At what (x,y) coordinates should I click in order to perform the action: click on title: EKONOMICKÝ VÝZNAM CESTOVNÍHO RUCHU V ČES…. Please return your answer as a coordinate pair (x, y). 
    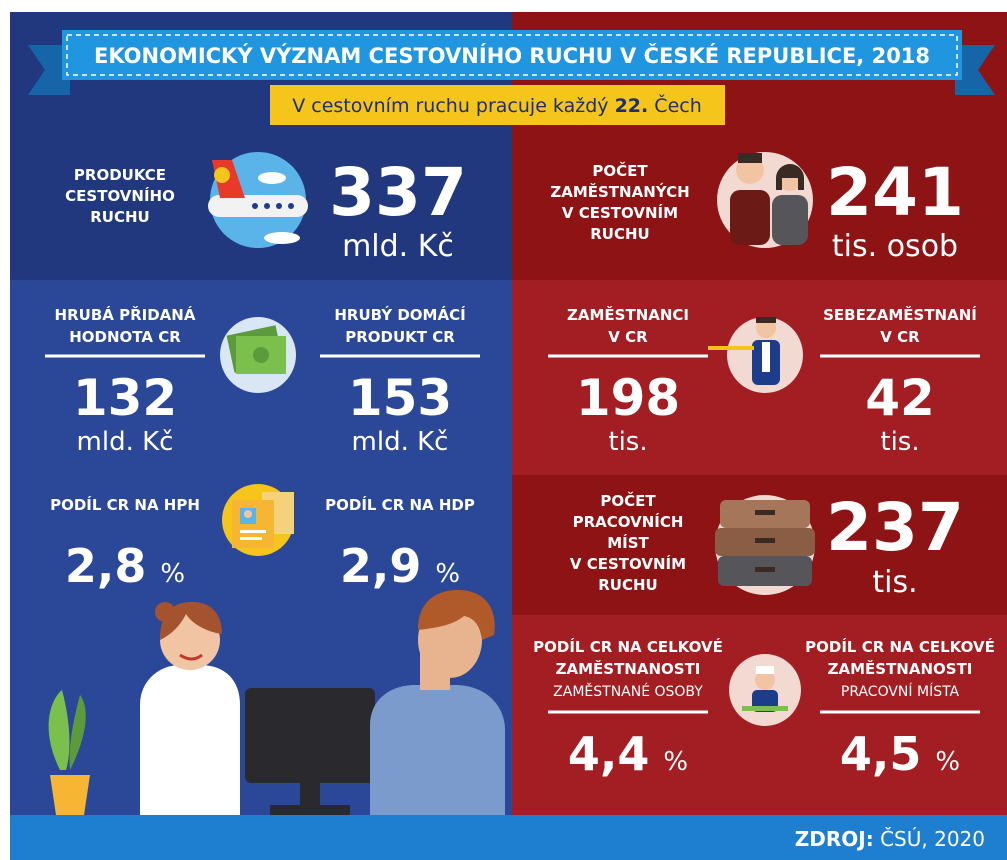
    Looking at the image, I should click on (512, 55).